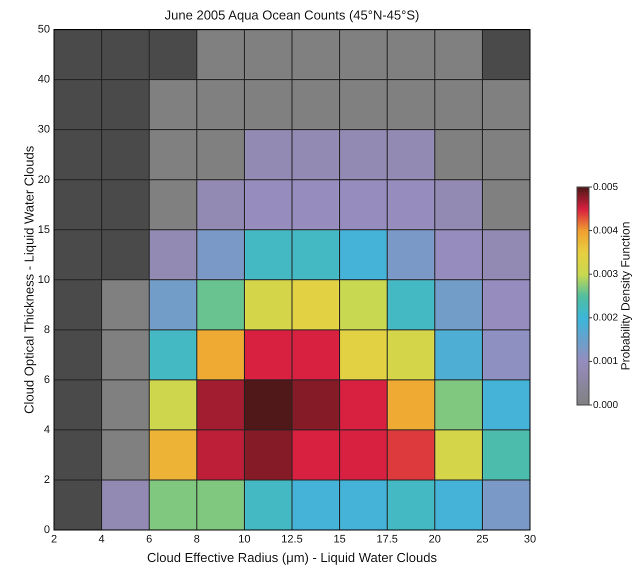  Describe the element at coordinates (605, 405) in the screenshot. I see `color-bar-label: 0.000` at that location.